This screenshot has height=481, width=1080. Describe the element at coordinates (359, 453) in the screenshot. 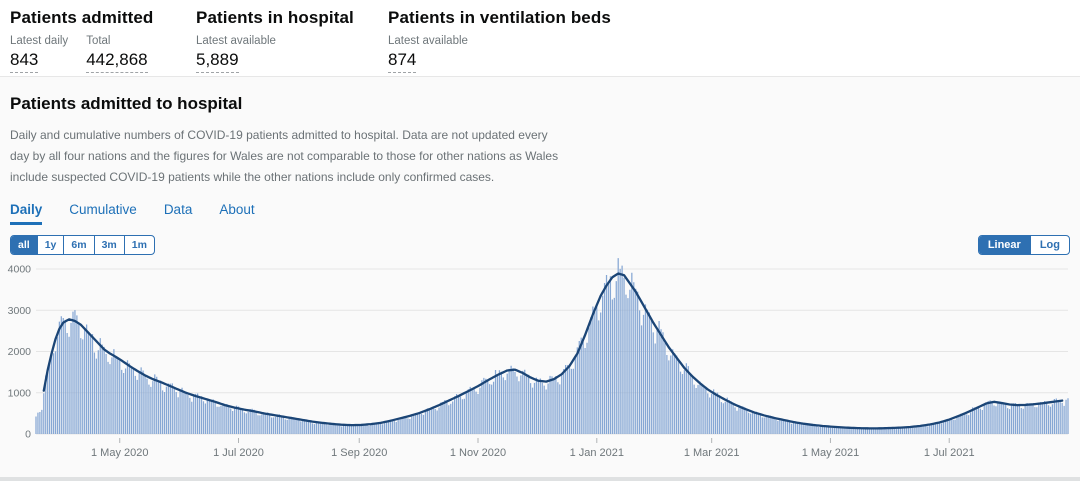

I see `x-axis-label: 1 Sep 2020` at that location.